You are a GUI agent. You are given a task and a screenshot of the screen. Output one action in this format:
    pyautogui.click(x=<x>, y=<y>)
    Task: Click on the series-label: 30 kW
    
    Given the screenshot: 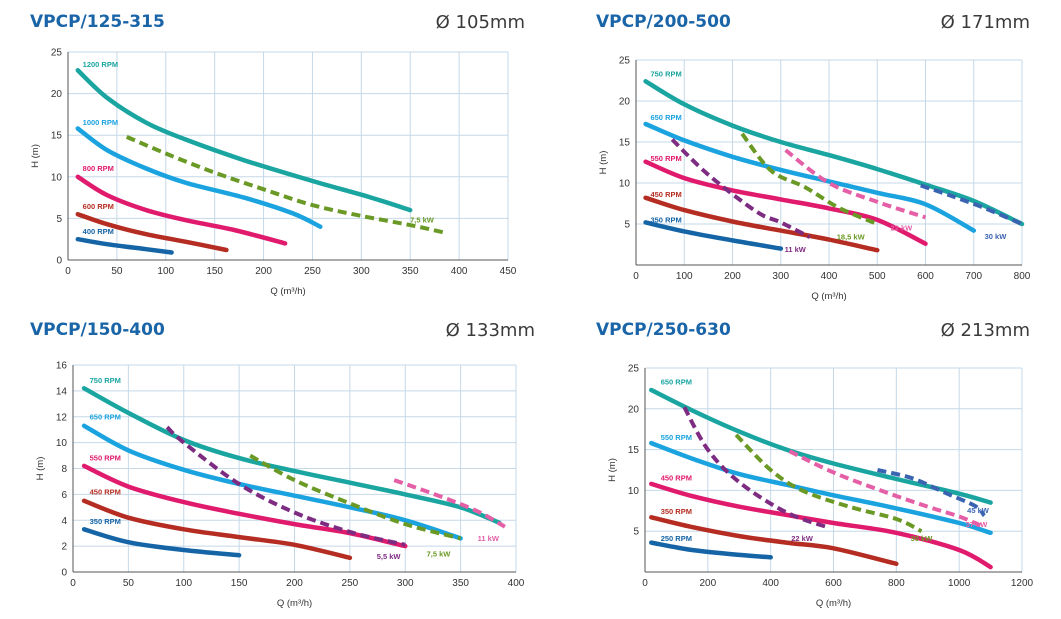 What is the action you would take?
    pyautogui.click(x=996, y=236)
    